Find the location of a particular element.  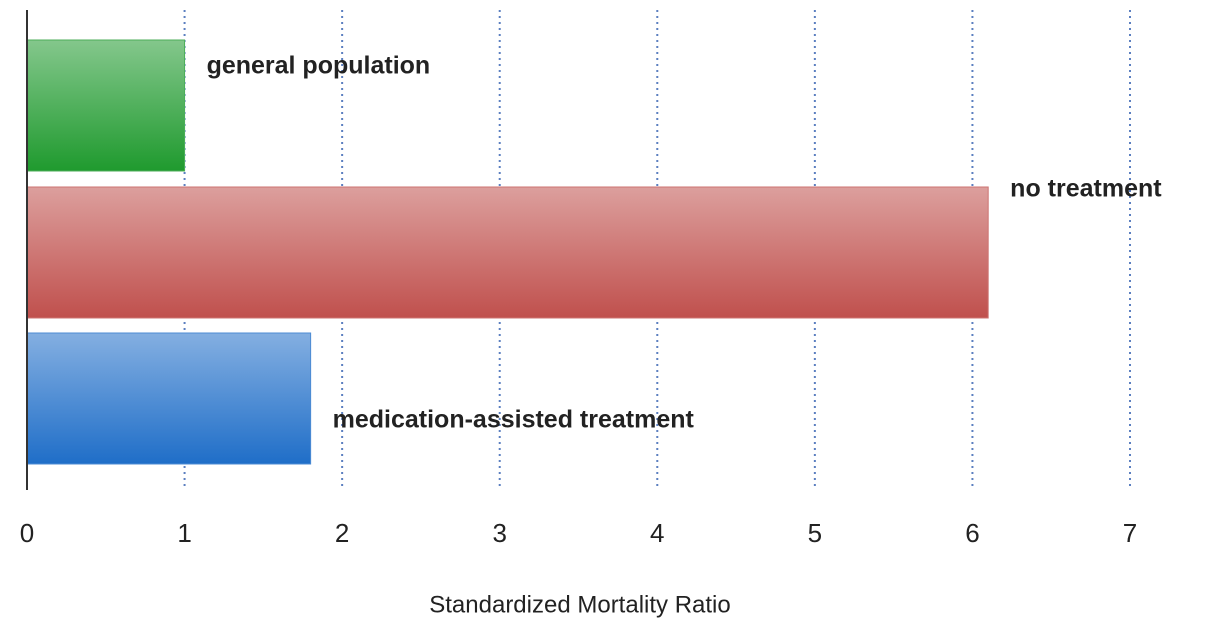

x-tick-label: 4 is located at coordinates (657, 533).